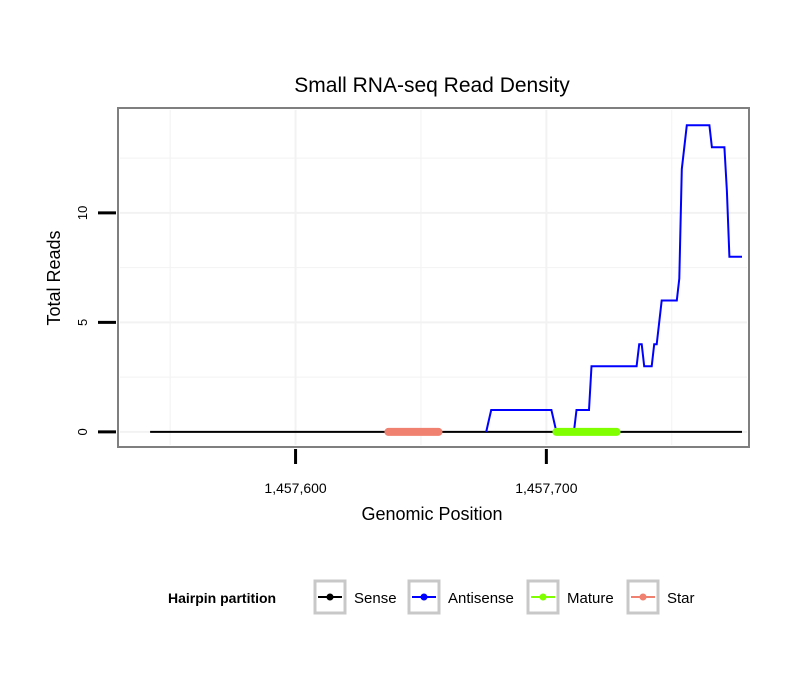 Image resolution: width=810 pixels, height=695 pixels. I want to click on legend-item-mature: Mature, so click(570, 597).